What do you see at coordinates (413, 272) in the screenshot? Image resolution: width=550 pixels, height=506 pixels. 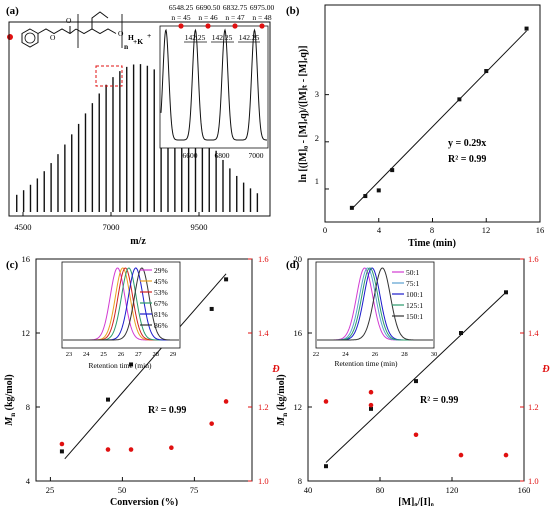 I see `legend-label: 50:1` at bounding box center [413, 272].